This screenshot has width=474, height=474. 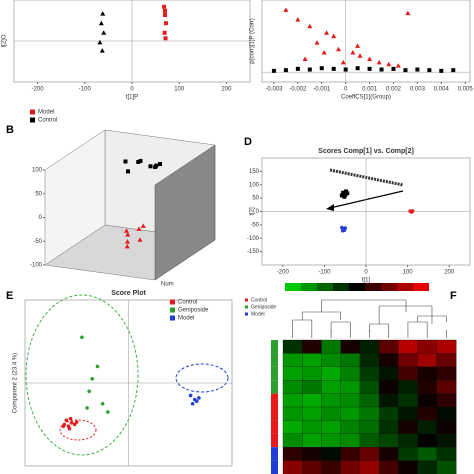 I want to click on left-wall, so click(x=75, y=197).